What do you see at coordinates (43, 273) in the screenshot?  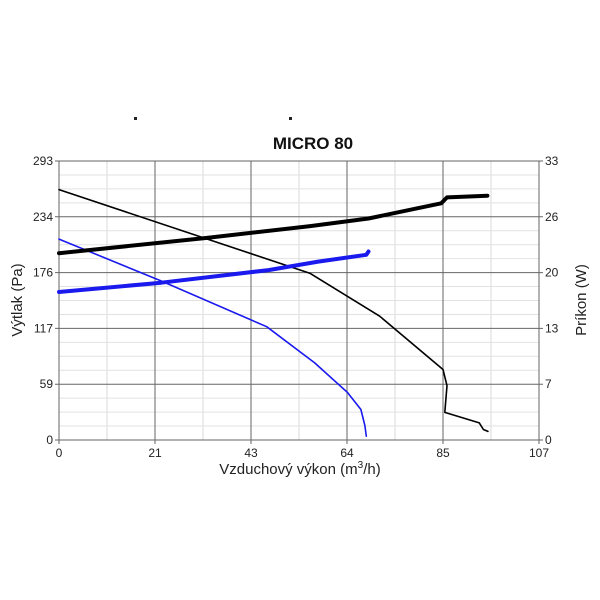 I see `y-tick-label: 176` at bounding box center [43, 273].